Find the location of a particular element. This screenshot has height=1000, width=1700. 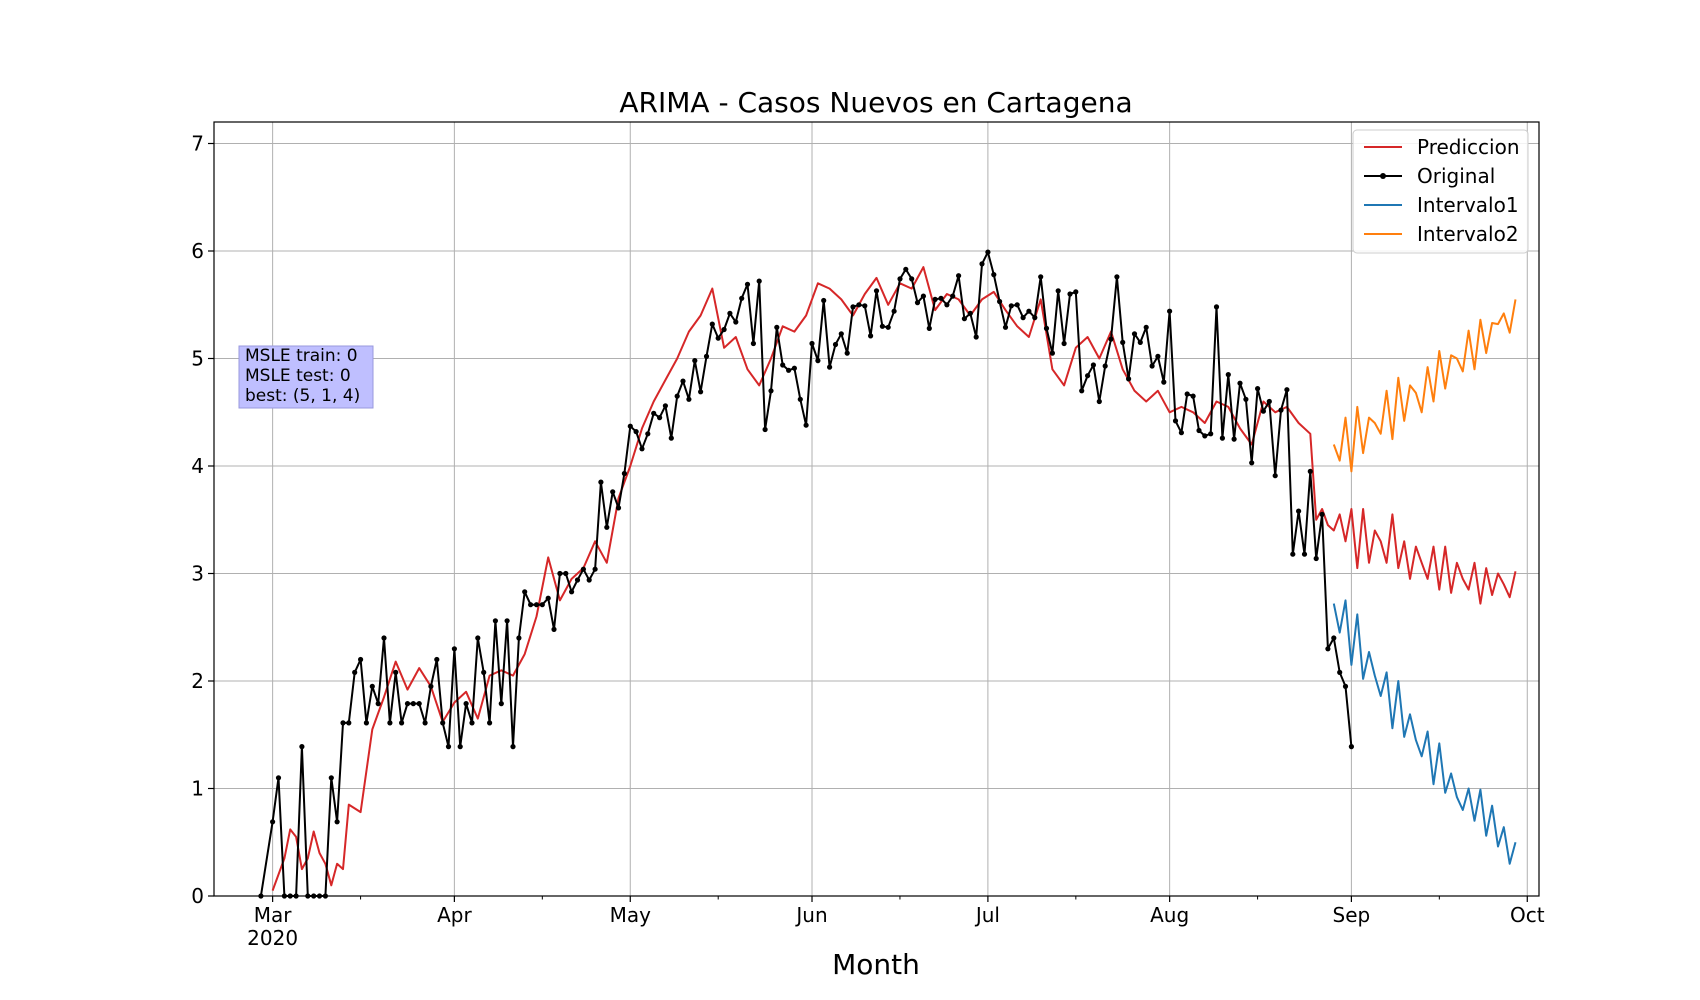

annotation-line-3: best: (5, 1, 4) is located at coordinates (302, 396).